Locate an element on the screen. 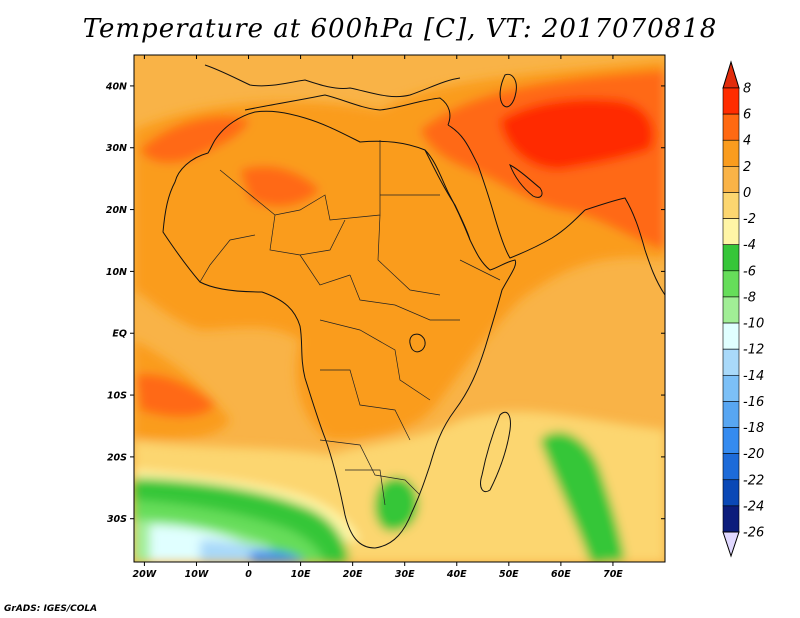 The image size is (800, 618). colorbar-label: -10 is located at coordinates (753, 324).